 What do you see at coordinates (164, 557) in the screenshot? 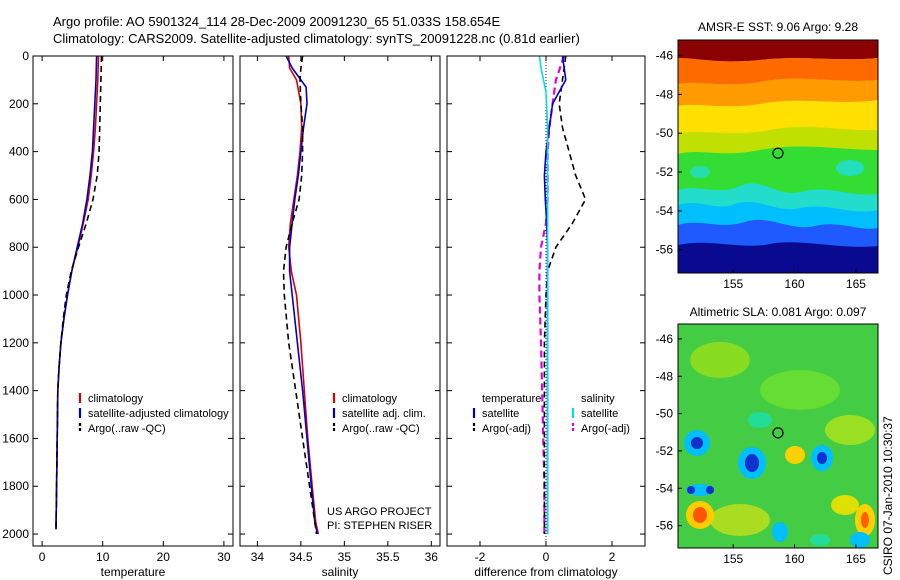
I see `x-tick-label: 20` at bounding box center [164, 557].